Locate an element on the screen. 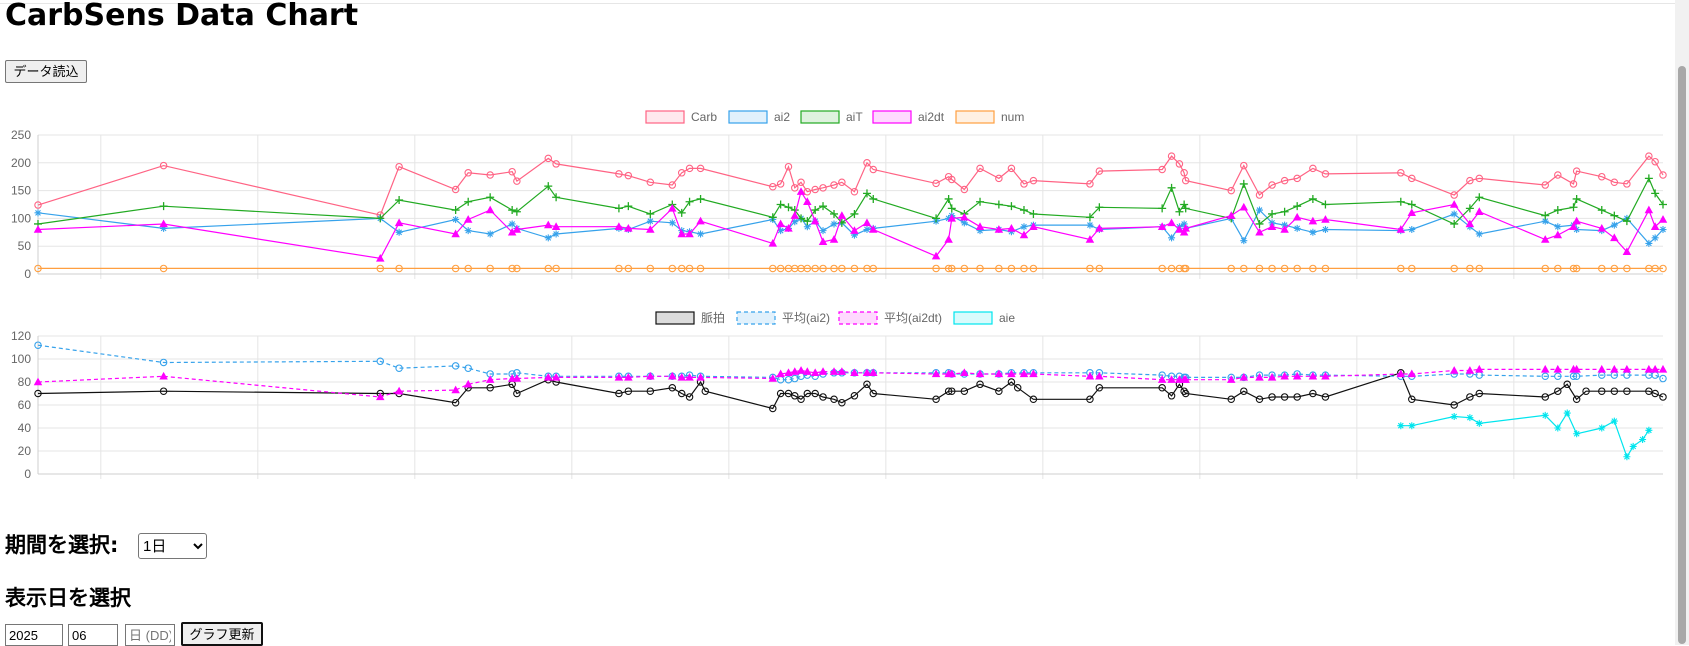 This screenshot has height=646, width=1689. scrollbar-thumb is located at coordinates (1682, 355).